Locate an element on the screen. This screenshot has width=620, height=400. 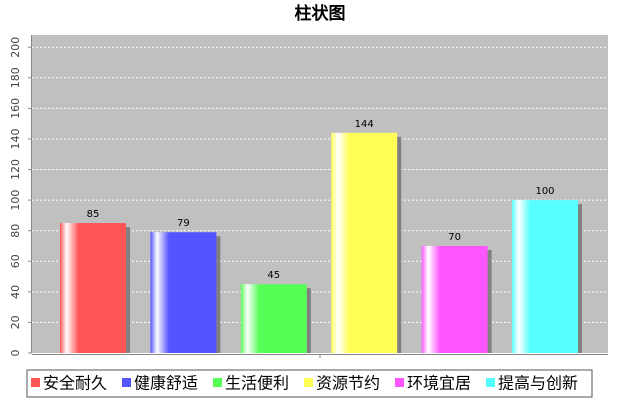
y-tick-label: 180 is located at coordinates (15, 77).